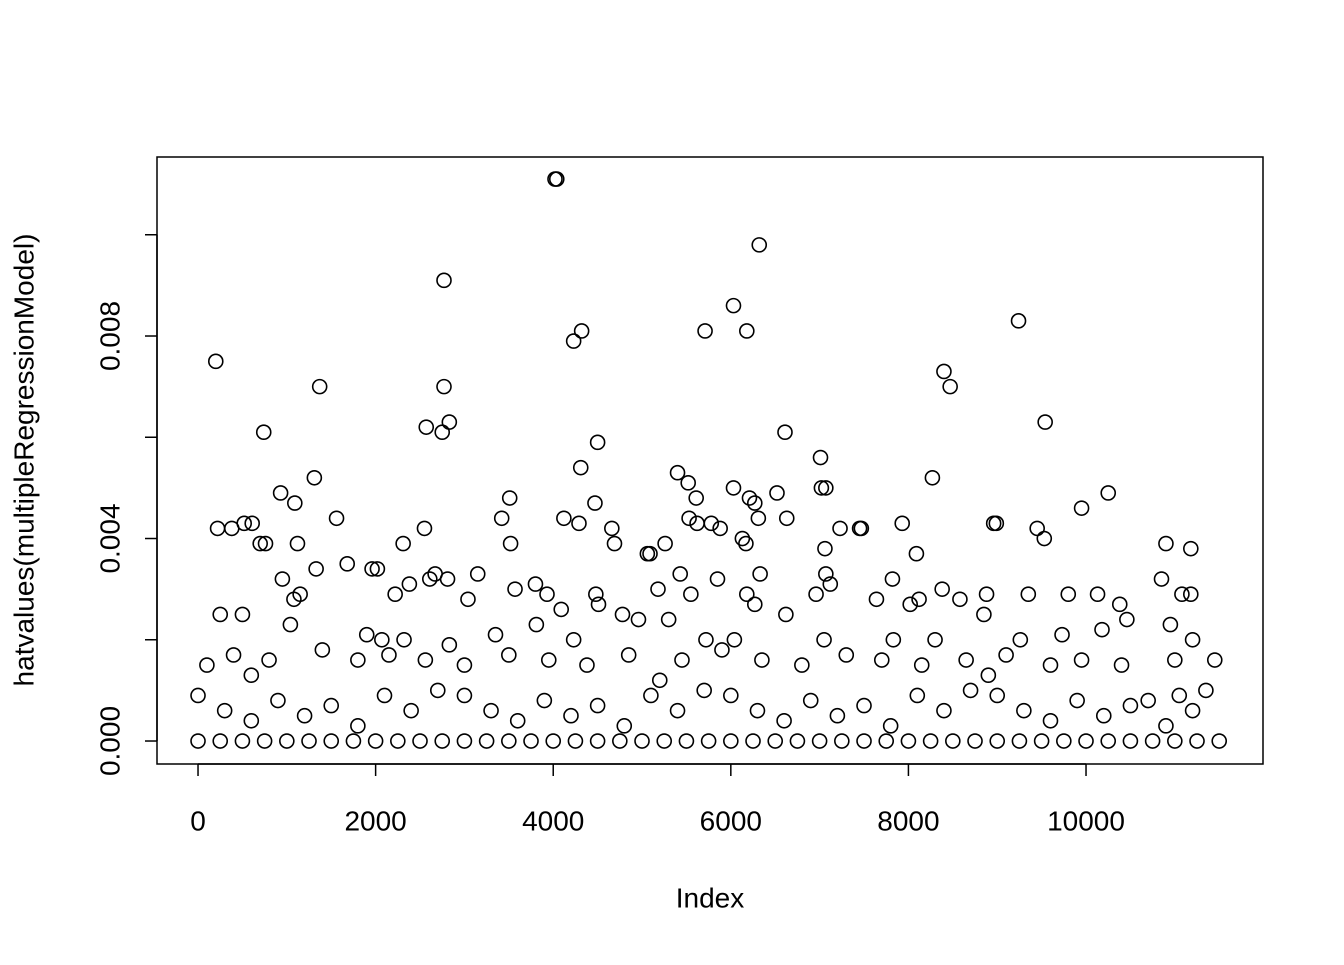  Describe the element at coordinates (710, 897) in the screenshot. I see `x-axis-label: Index` at that location.